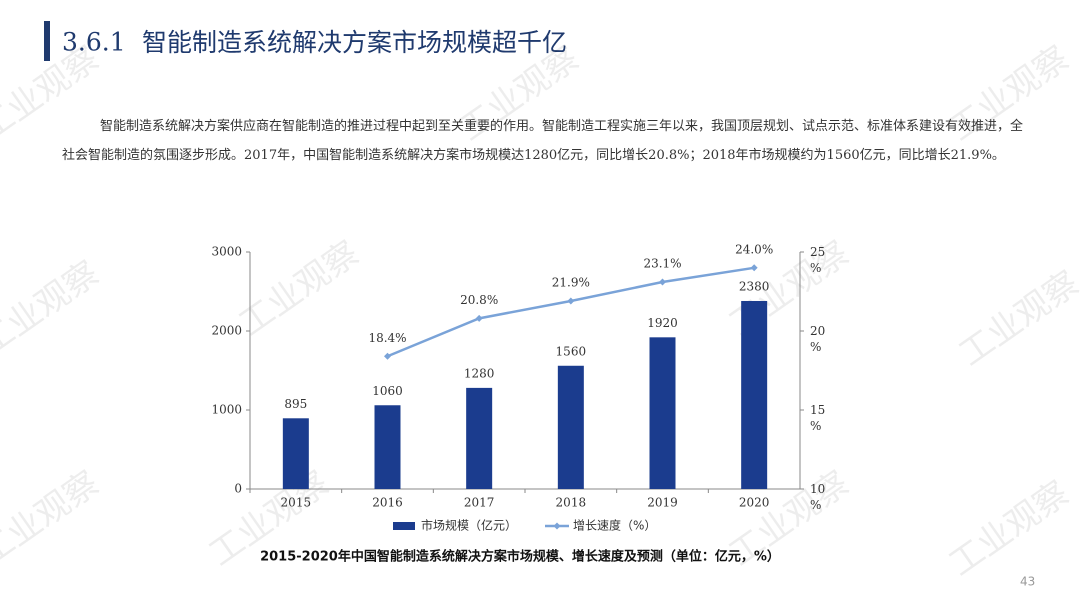 Image resolution: width=1080 pixels, height=608 pixels. Describe the element at coordinates (754, 249) in the screenshot. I see `line-value-label: 24.0%` at that location.